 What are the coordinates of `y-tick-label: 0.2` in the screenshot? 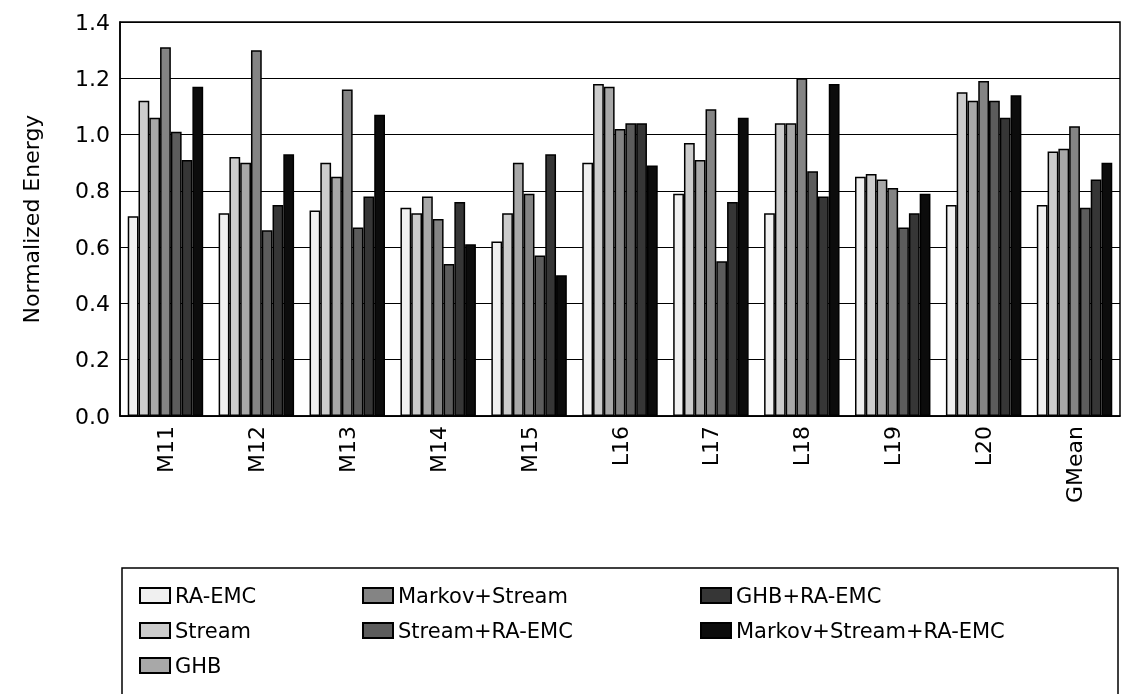 It's located at (92, 360).